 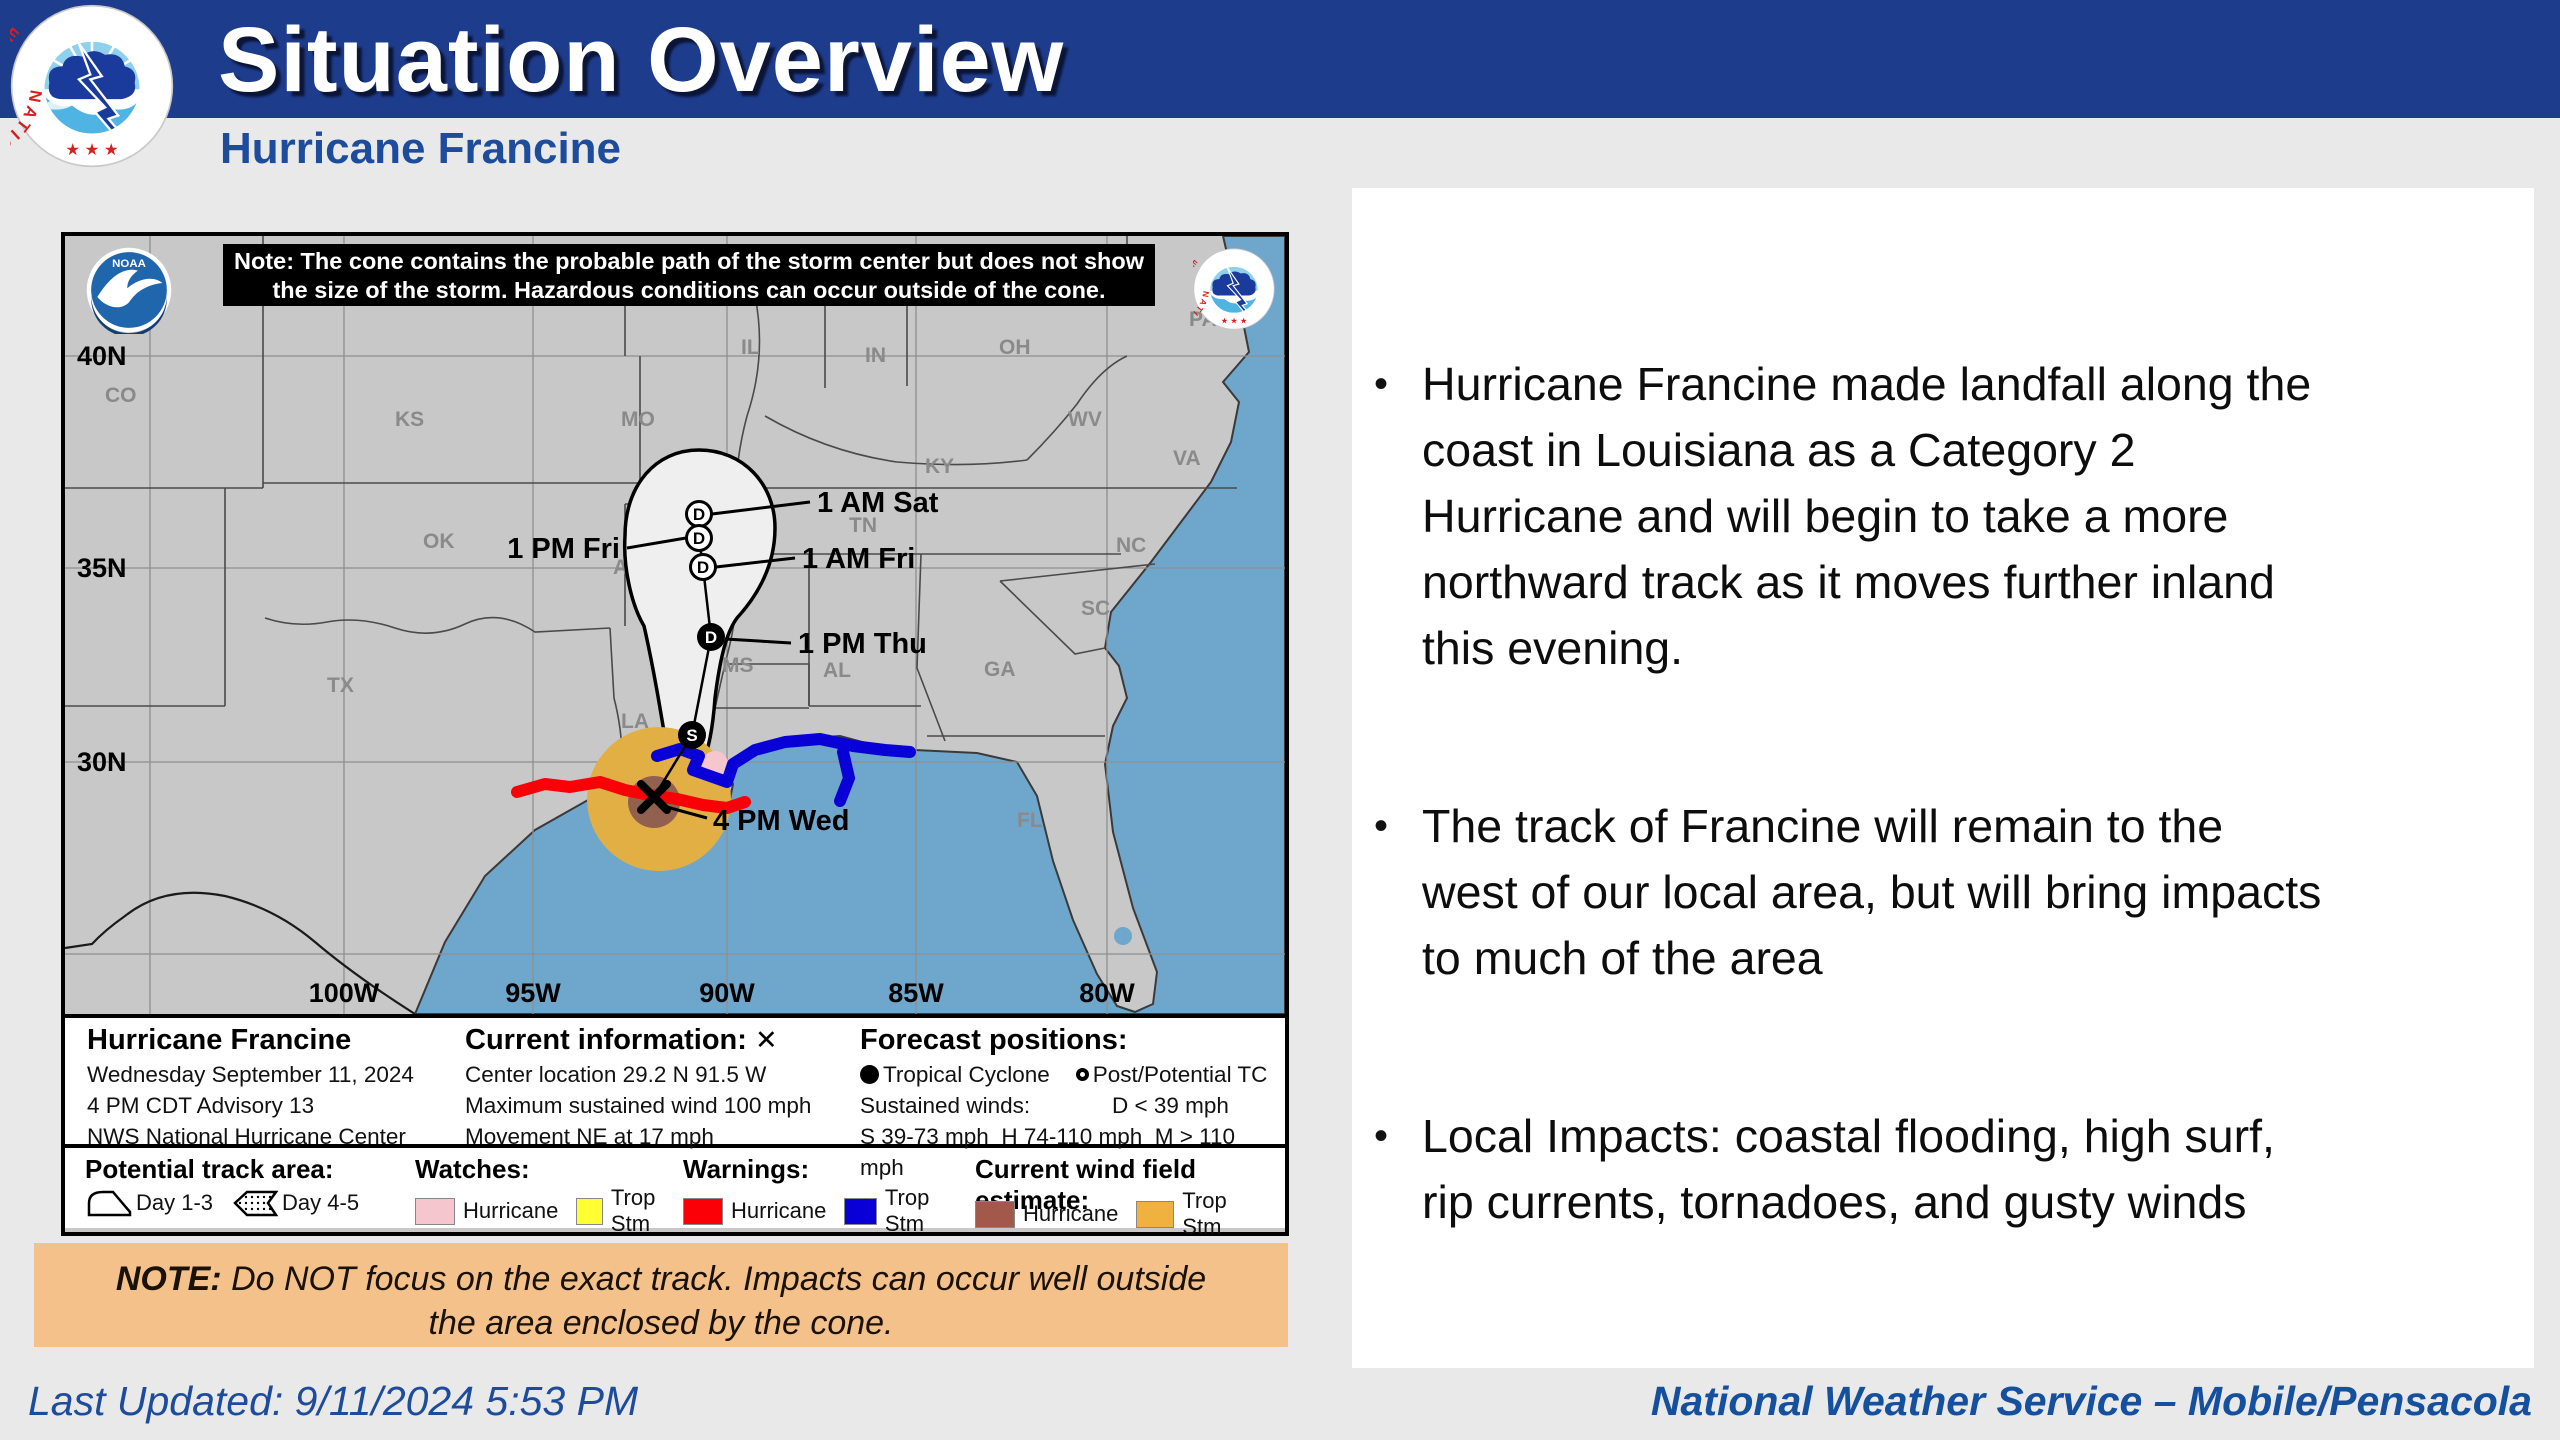 What do you see at coordinates (1085, 419) in the screenshot?
I see `svg-text: WV` at bounding box center [1085, 419].